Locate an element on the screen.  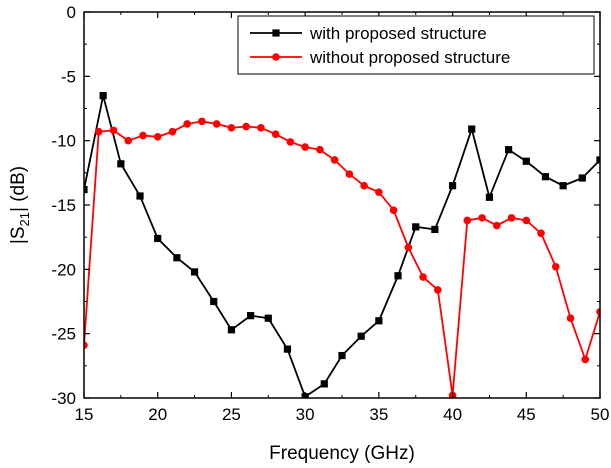
y-axis-title-sub: 21 is located at coordinates (24, 219).